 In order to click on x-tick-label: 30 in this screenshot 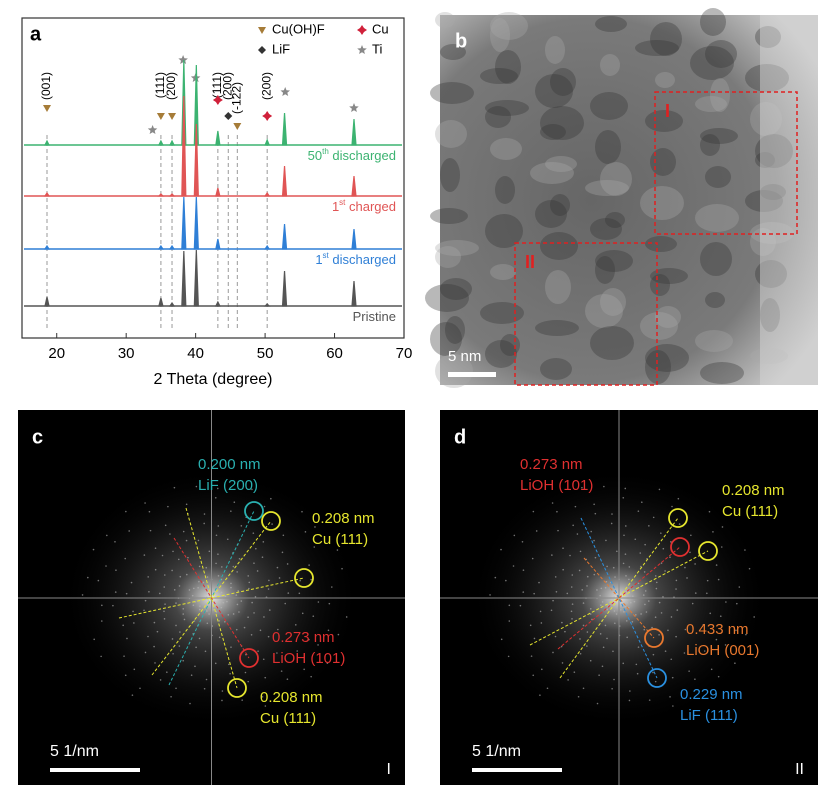, I will do `click(126, 353)`.